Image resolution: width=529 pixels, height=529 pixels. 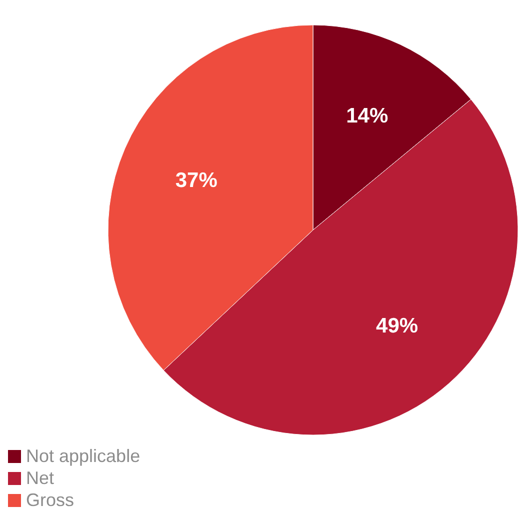 I want to click on data-label: 37%, so click(x=196, y=180).